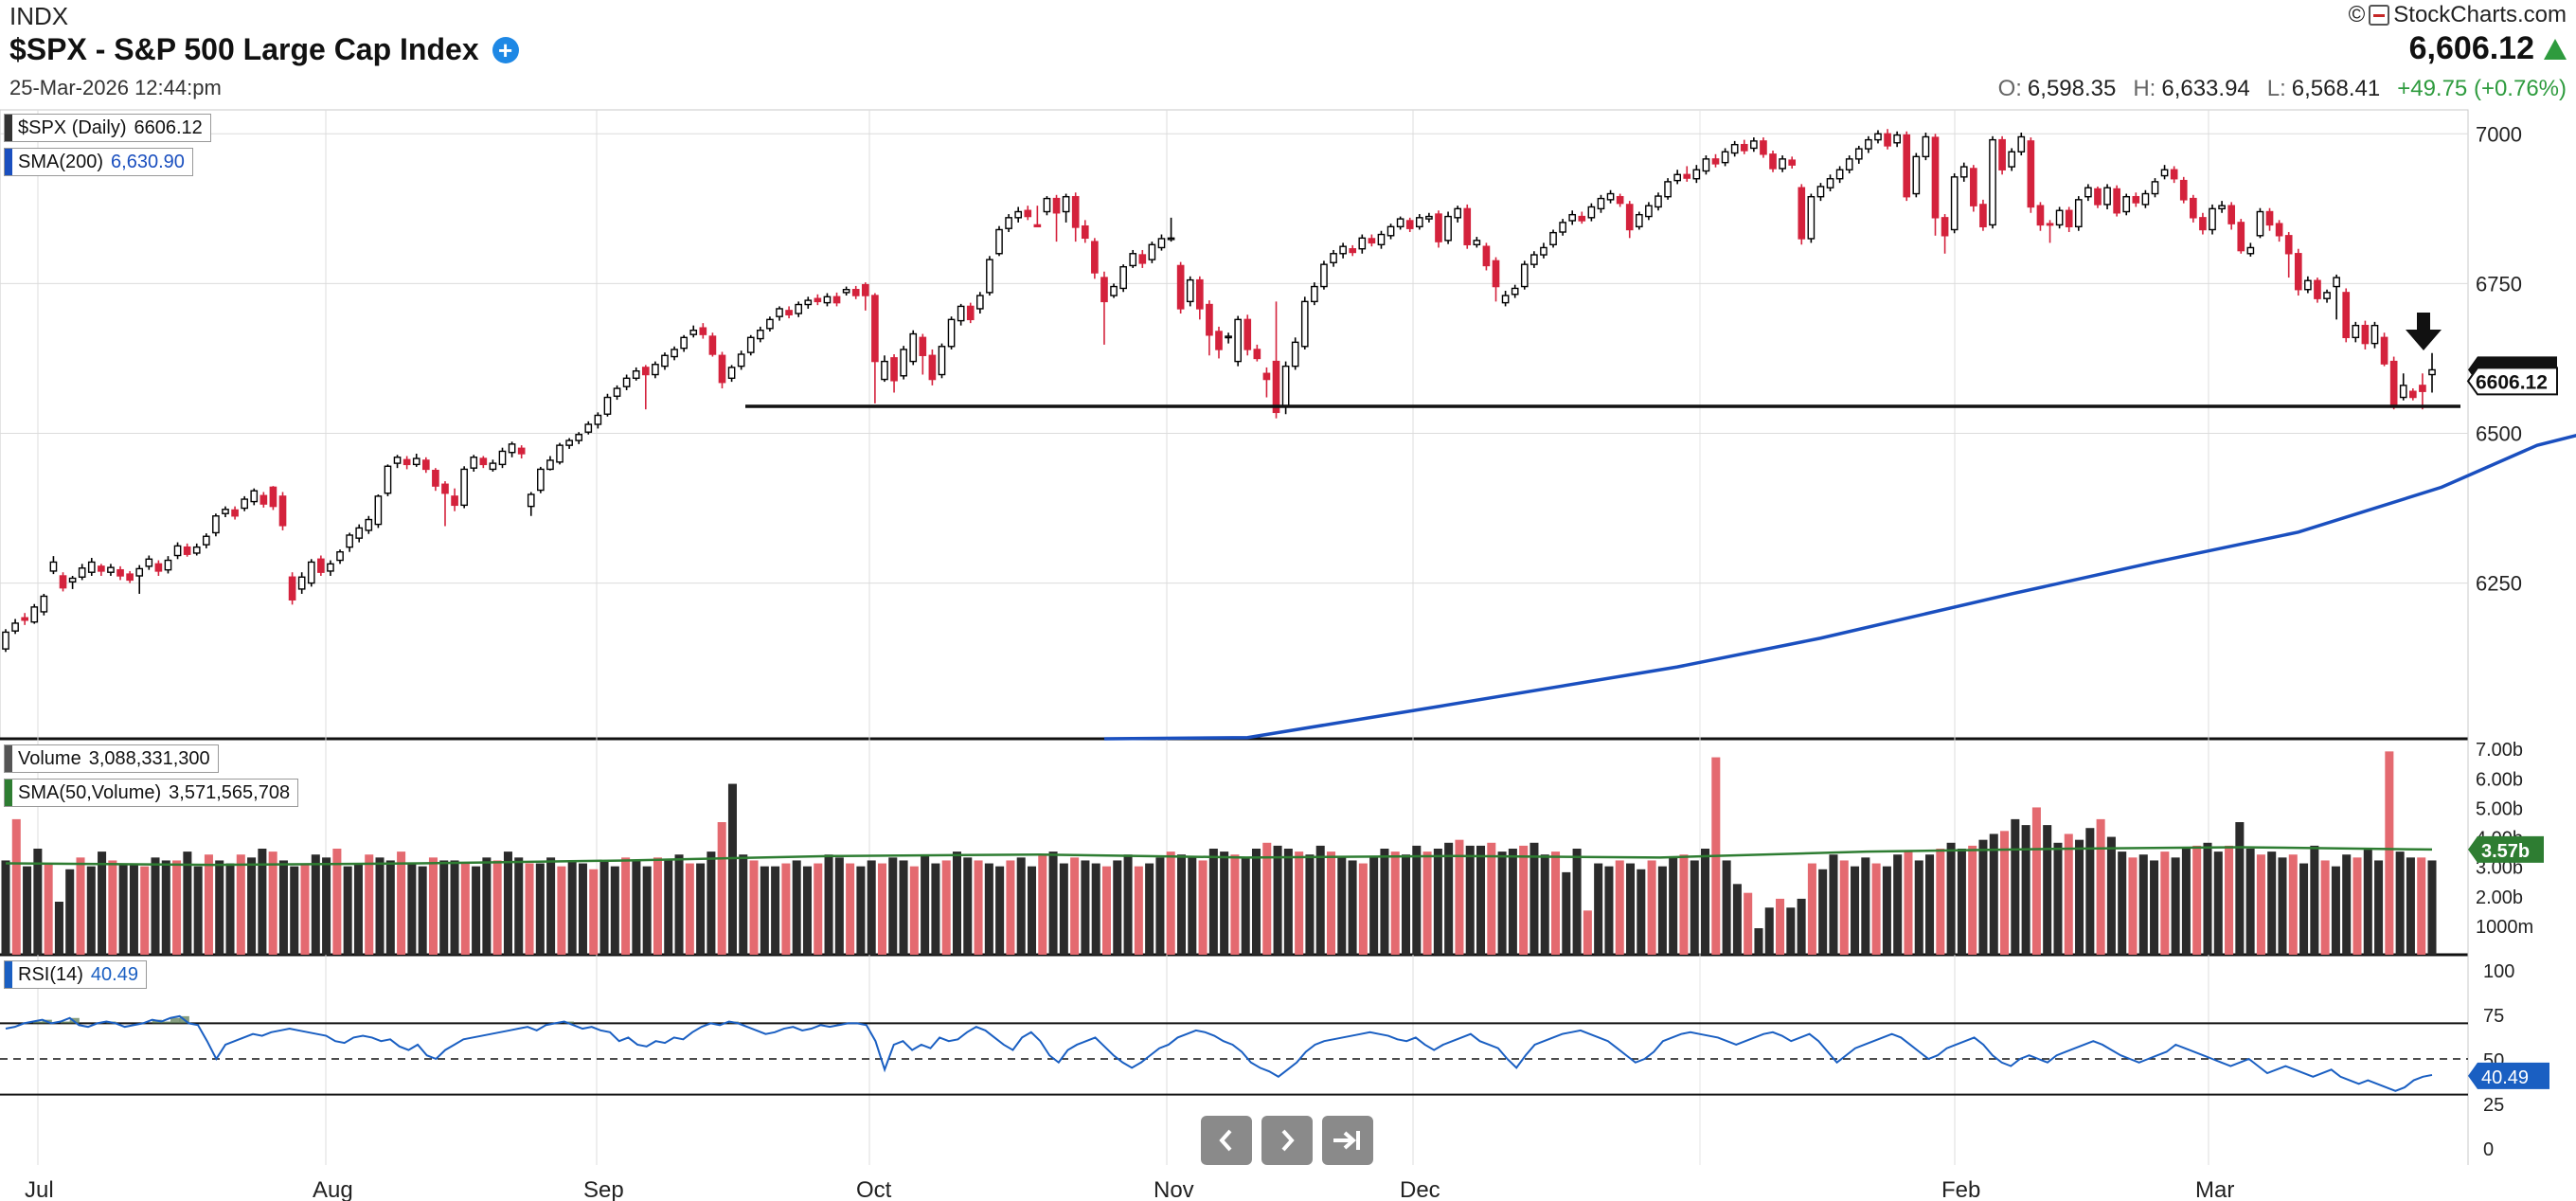 The height and width of the screenshot is (1201, 2576). Describe the element at coordinates (1420, 1189) in the screenshot. I see `x-tick-label: Dec` at that location.